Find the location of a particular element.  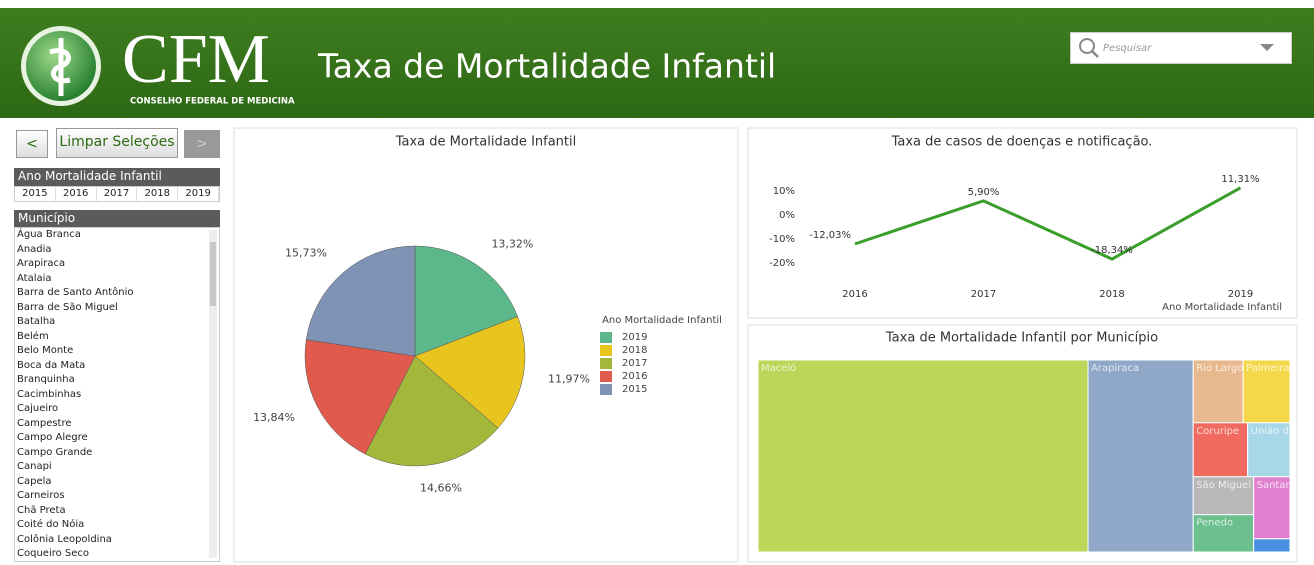

municipio-option: Campestre is located at coordinates (44, 423).